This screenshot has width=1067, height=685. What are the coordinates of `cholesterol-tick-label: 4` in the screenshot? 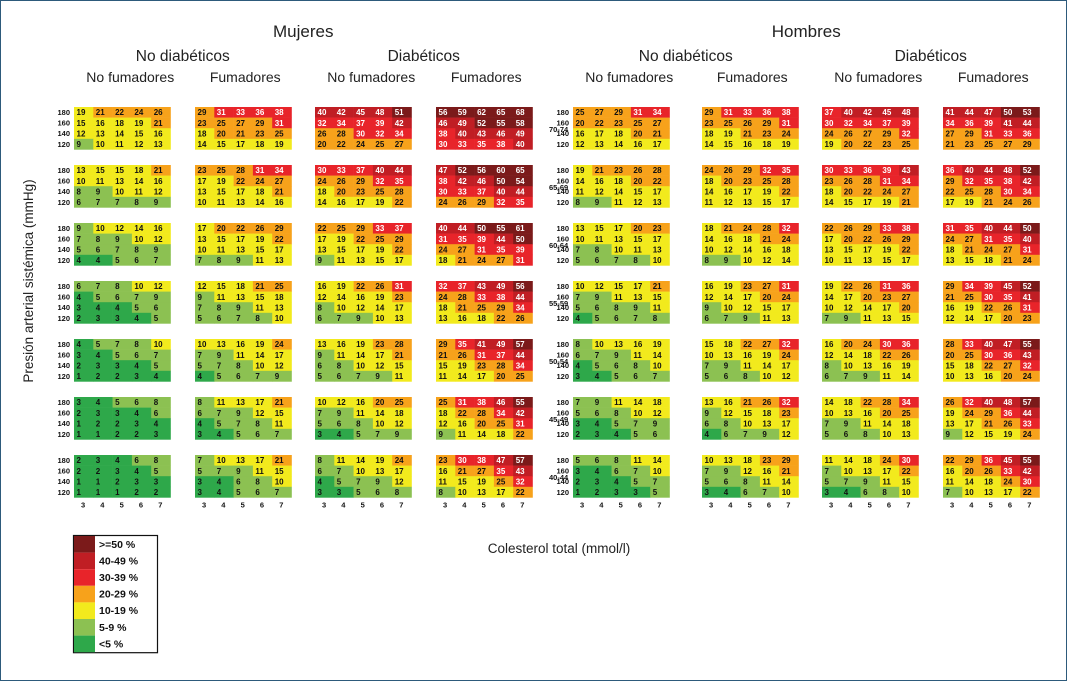 It's located at (601, 504).